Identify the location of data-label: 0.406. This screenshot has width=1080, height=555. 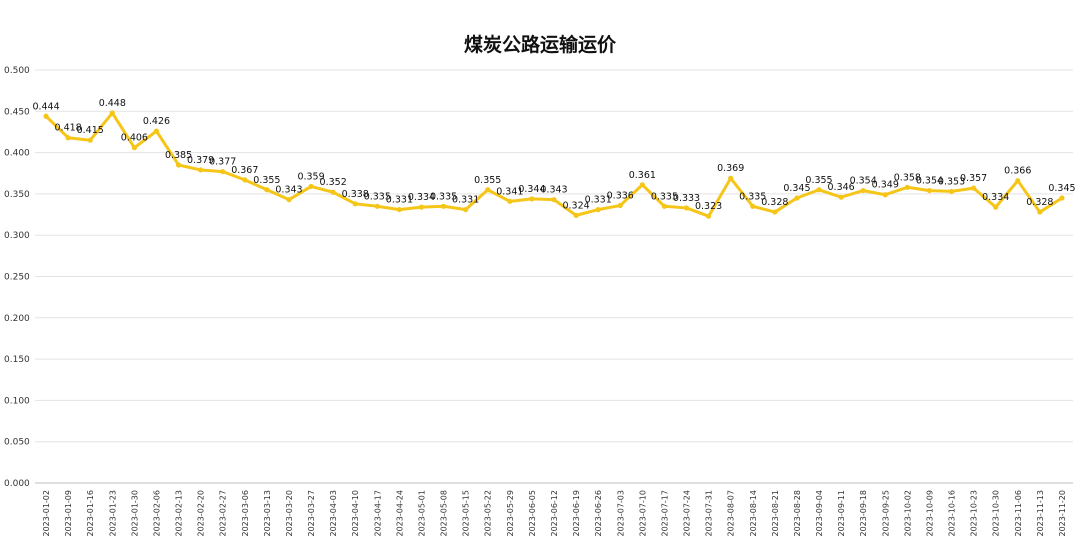
(134, 138).